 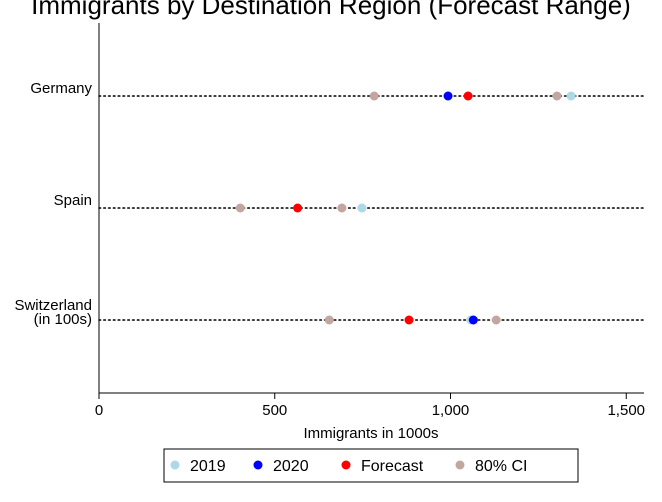 I want to click on x-tick-label: 500, so click(x=274, y=410).